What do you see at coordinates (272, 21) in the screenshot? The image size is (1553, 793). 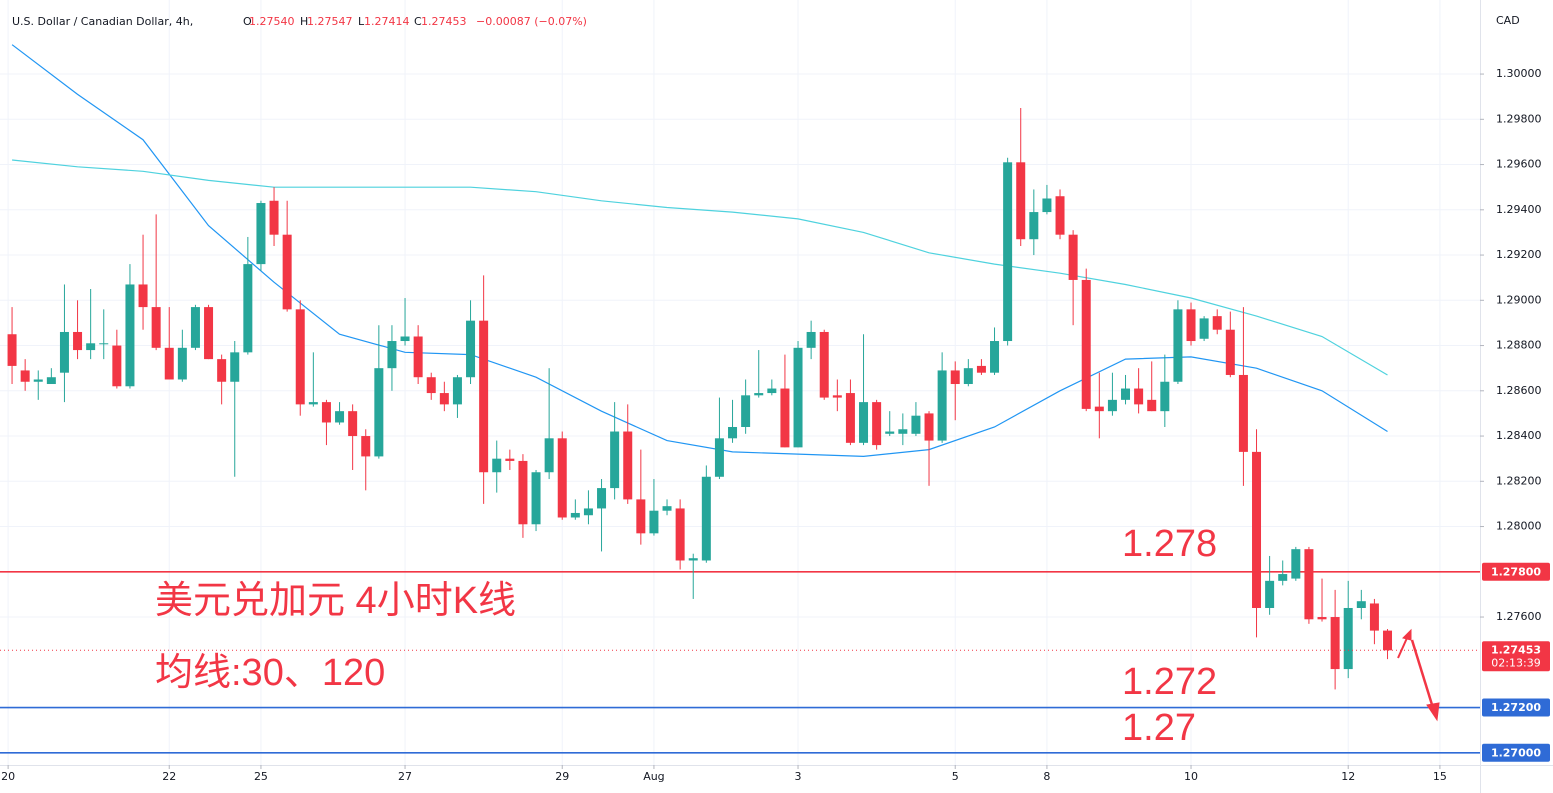 I see `ohlc-value: 1.27540` at bounding box center [272, 21].